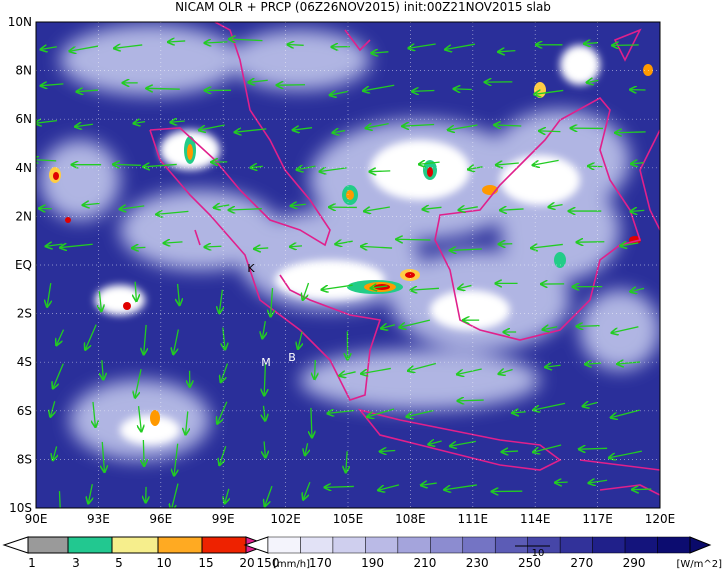  Describe the element at coordinates (268, 563) in the screenshot. I see `colorbar-label: 150` at that location.